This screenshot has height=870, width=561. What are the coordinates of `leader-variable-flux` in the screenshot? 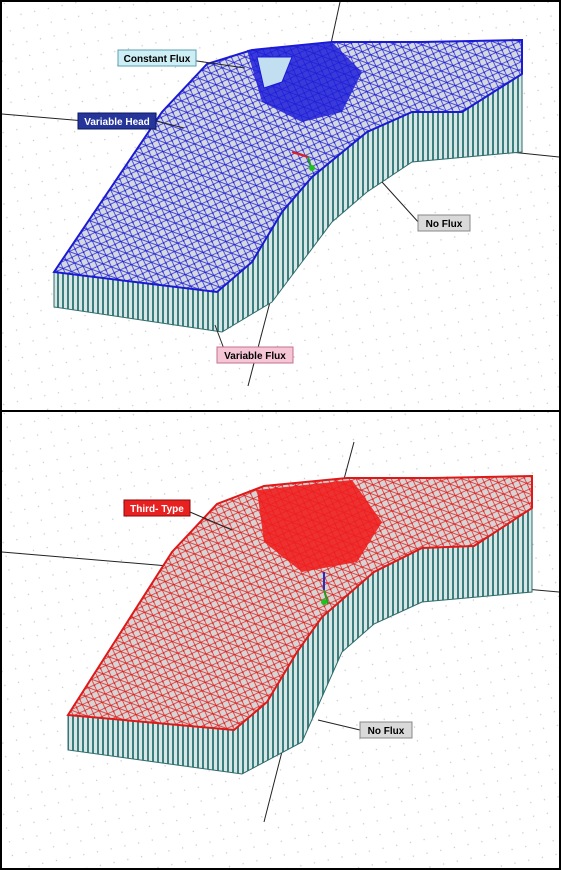 It's located at (219, 337).